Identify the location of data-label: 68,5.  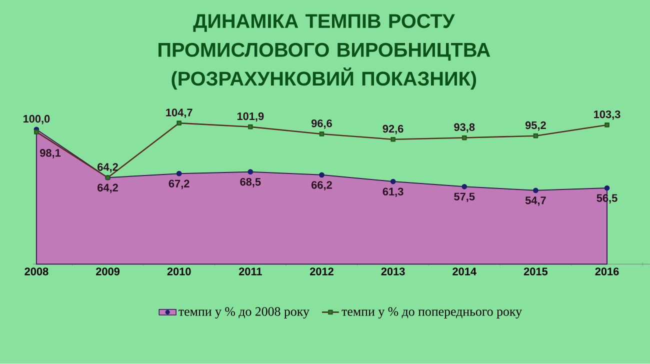
(250, 183).